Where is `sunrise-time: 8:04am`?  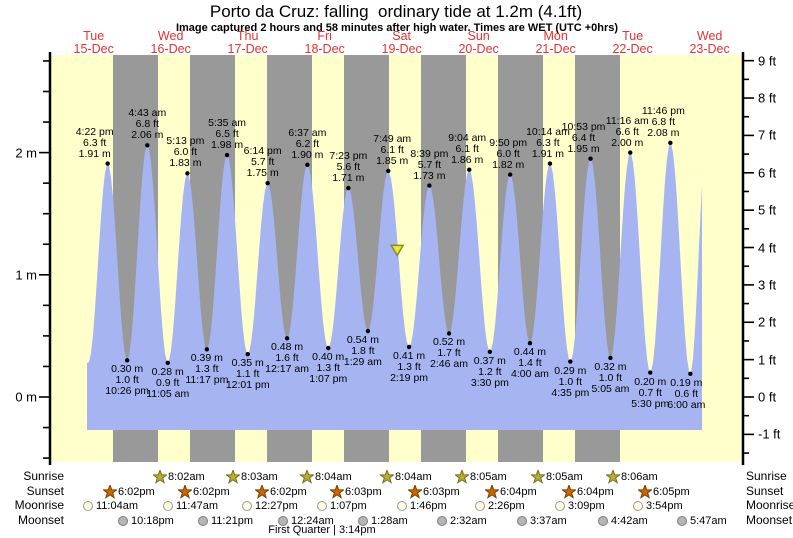 sunrise-time: 8:04am is located at coordinates (333, 477).